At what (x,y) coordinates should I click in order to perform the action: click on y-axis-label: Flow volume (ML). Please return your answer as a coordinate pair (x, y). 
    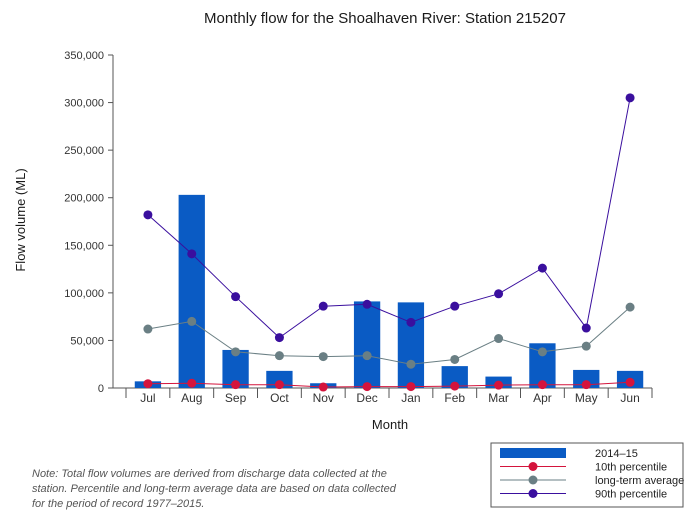
    Looking at the image, I should click on (20, 219).